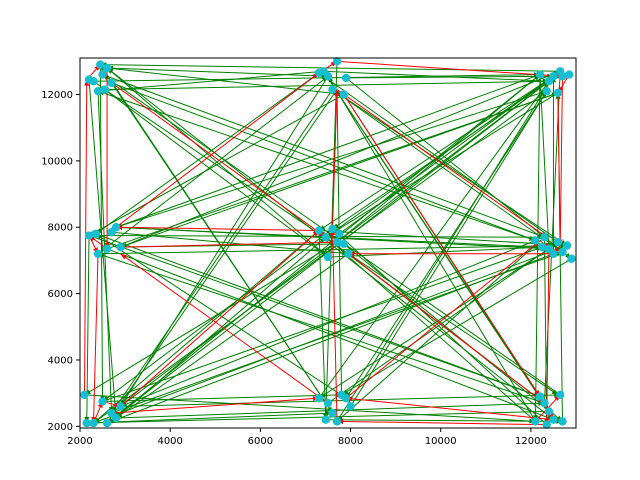 This screenshot has width=640, height=480. I want to click on y-tick-label: 10000, so click(57, 161).